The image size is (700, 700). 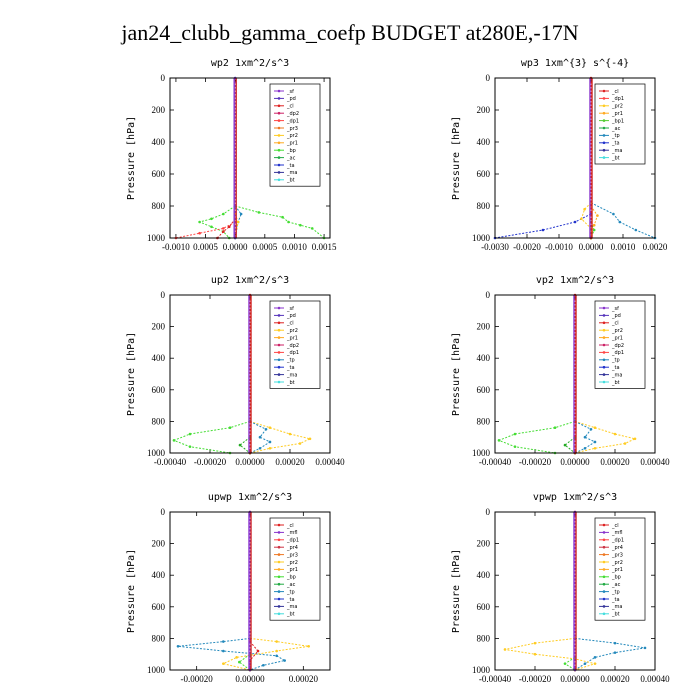 I want to click on legend-entry: _sf, so click(x=615, y=309).